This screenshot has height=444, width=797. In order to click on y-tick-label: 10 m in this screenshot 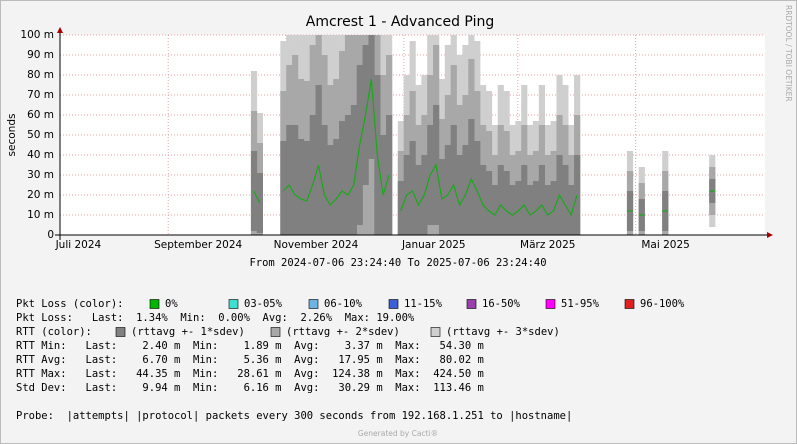, I will do `click(40, 215)`.